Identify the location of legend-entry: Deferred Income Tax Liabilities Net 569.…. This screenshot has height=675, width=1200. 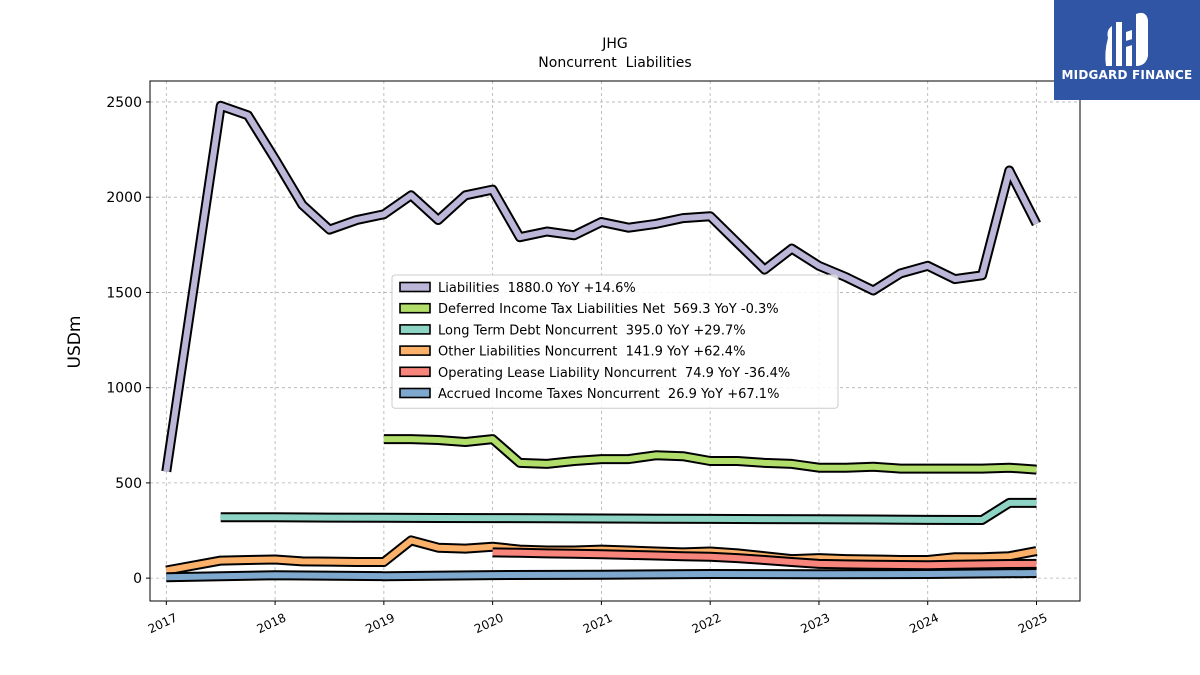
(608, 309).